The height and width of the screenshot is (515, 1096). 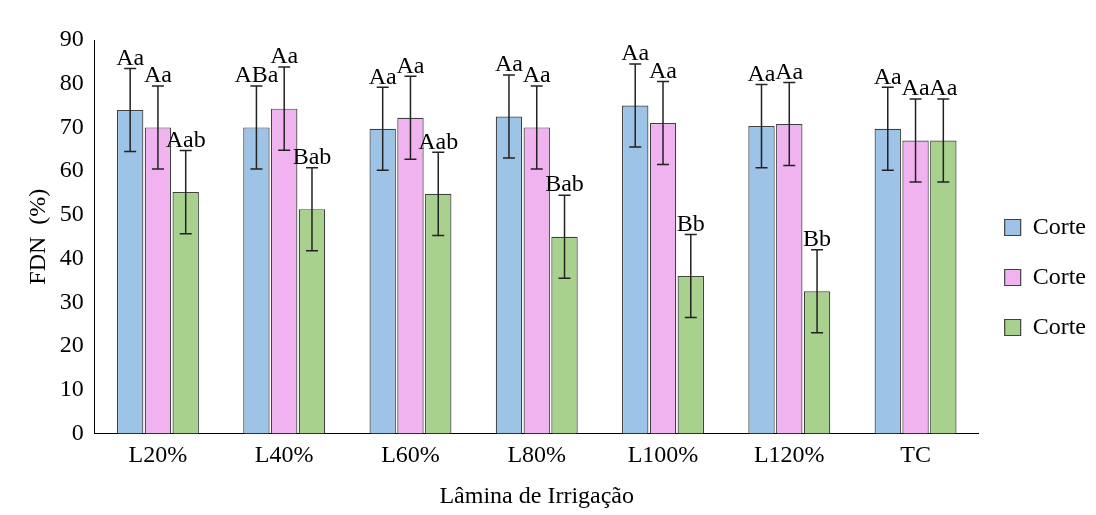 I want to click on y-tick-label: 40, so click(x=71, y=256).